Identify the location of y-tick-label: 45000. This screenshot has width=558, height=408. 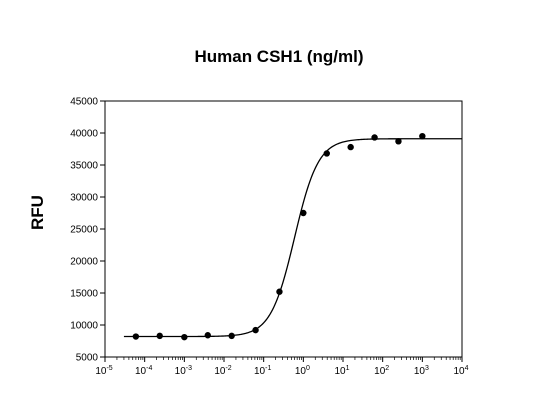
(84, 102).